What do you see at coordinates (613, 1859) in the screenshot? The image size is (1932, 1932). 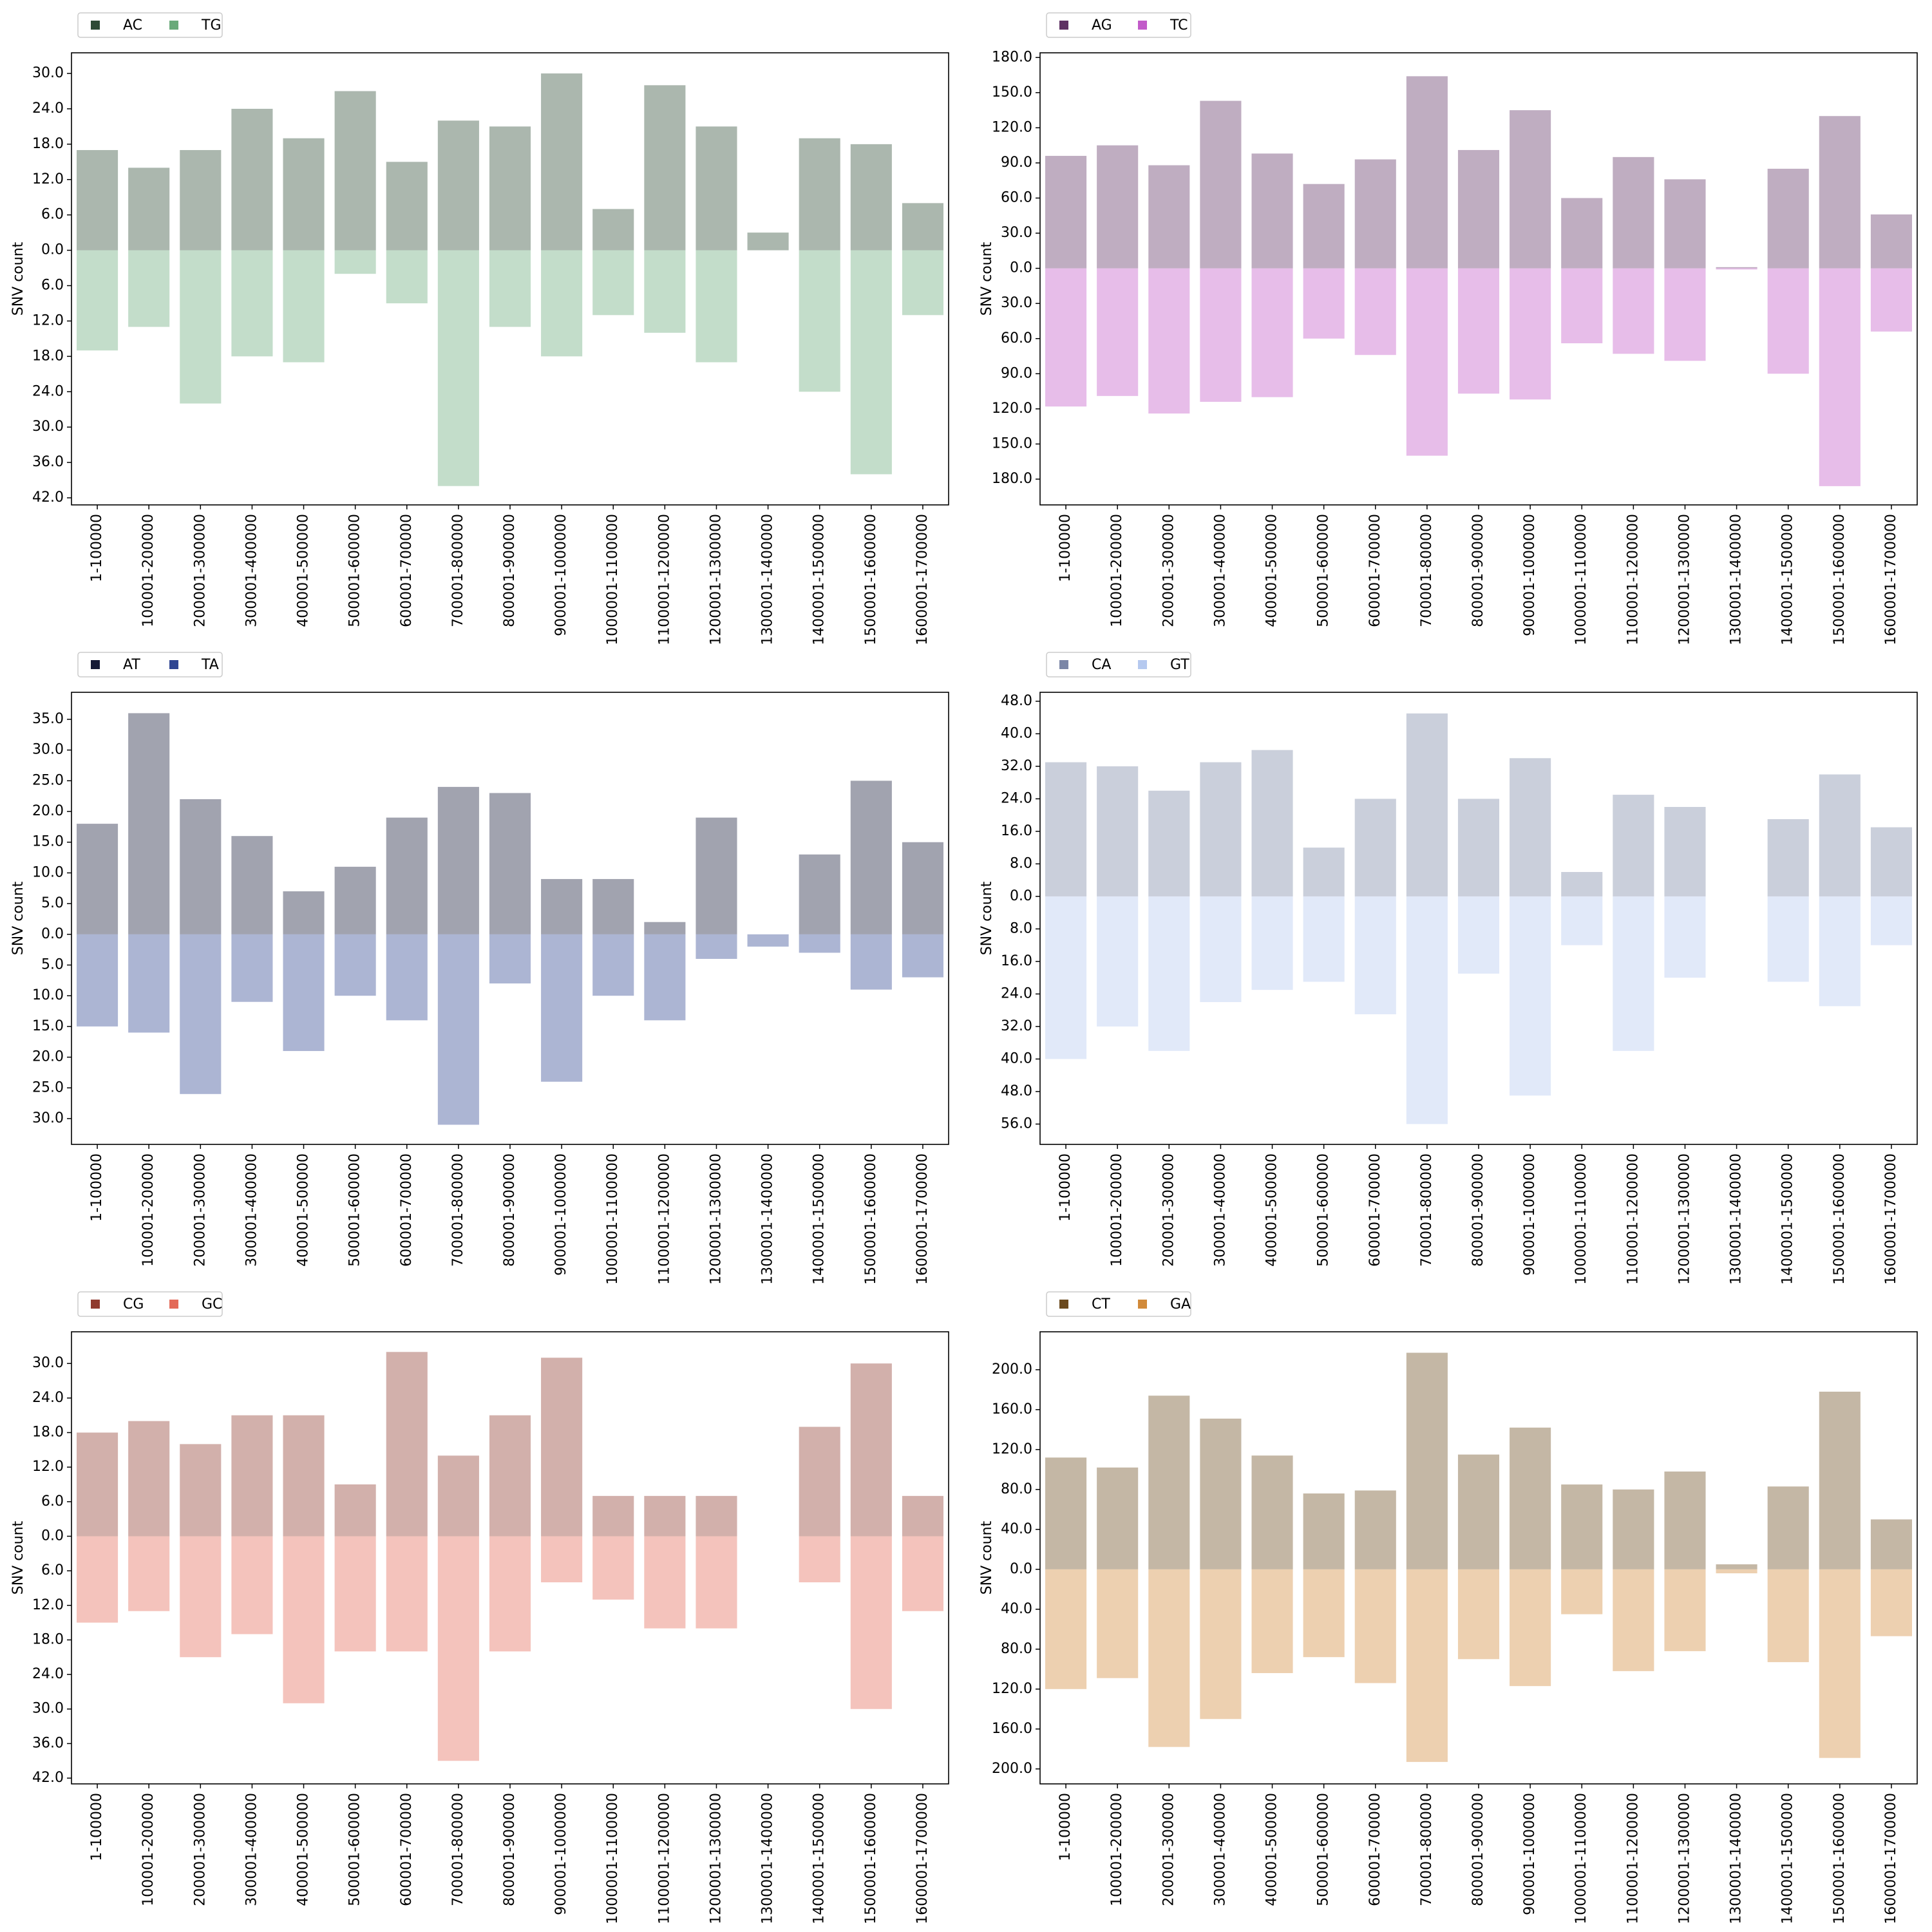 I see `x-tick-label: 1000001-1100000` at bounding box center [613, 1859].